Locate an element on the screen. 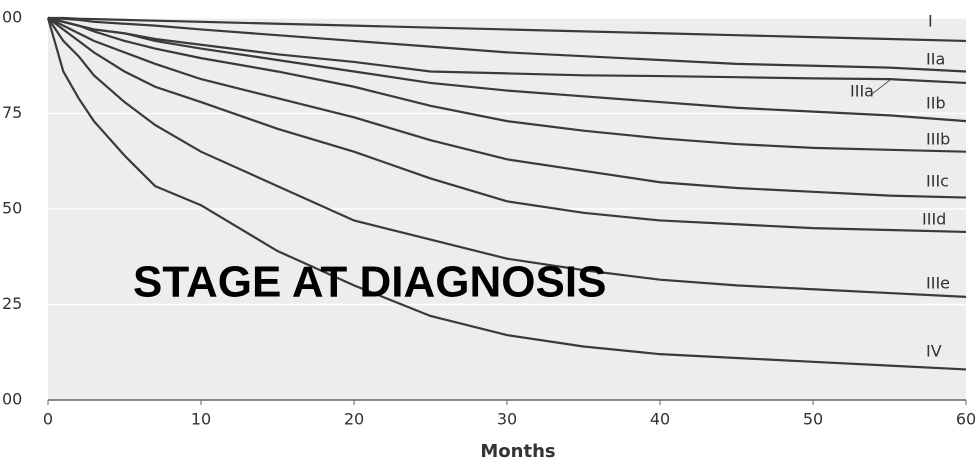  series-label: IIId is located at coordinates (934, 219).